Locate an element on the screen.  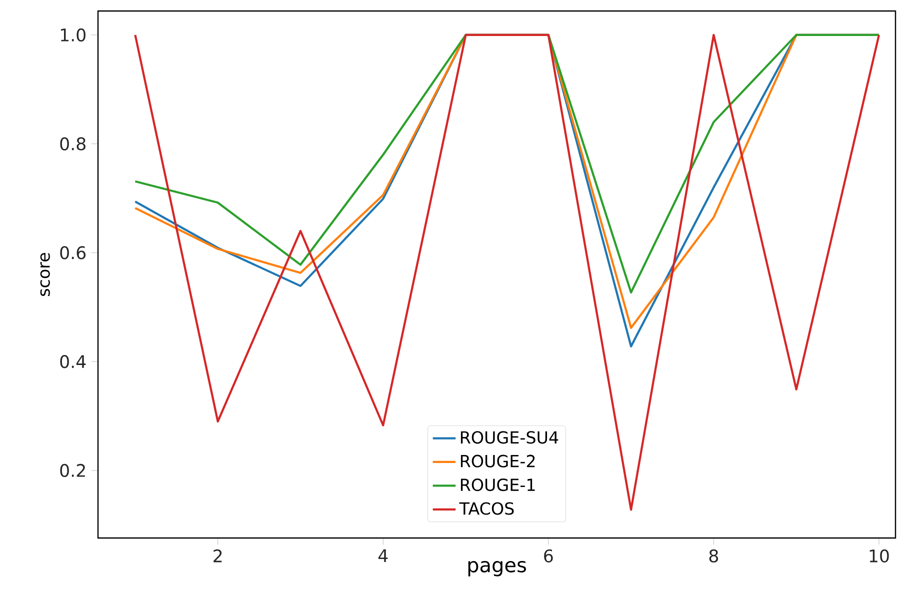
y-tick-label: 0.4 is located at coordinates (73, 361).